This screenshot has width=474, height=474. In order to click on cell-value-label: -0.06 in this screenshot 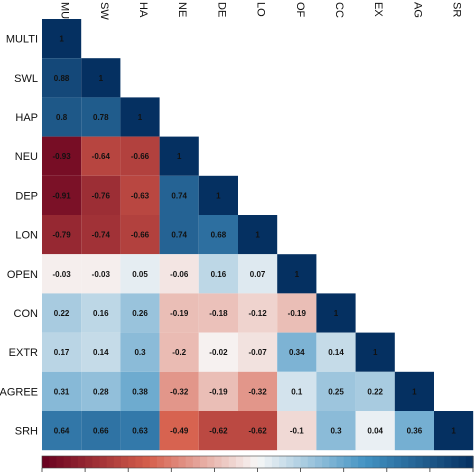, I will do `click(179, 274)`.